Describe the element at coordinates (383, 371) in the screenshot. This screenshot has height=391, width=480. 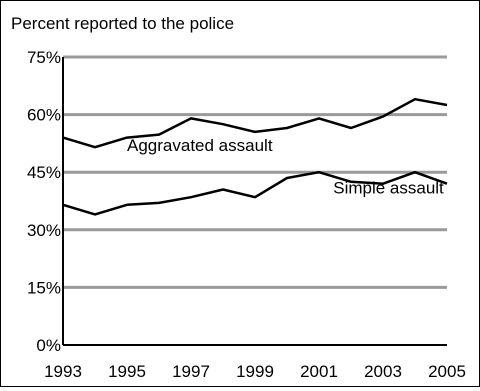
I see `x-tick-label: 2003` at that location.